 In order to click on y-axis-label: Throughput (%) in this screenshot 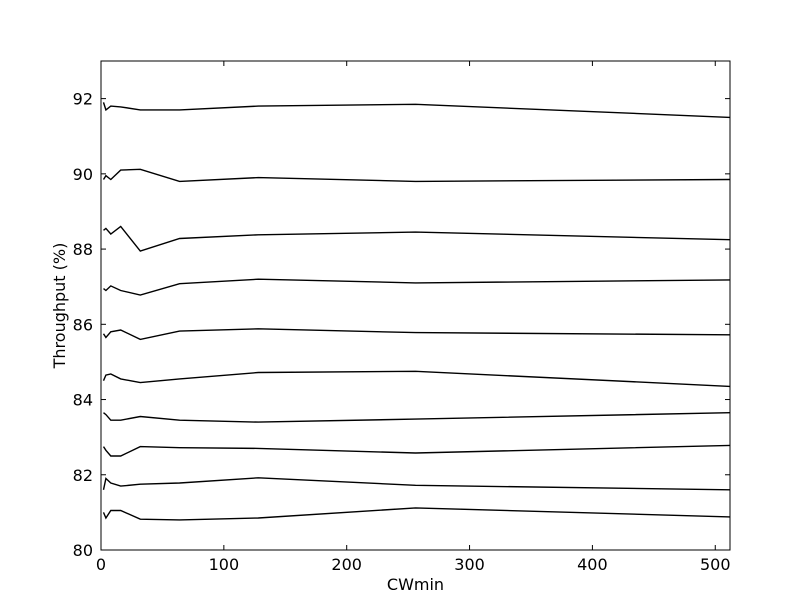, I will do `click(59, 306)`.